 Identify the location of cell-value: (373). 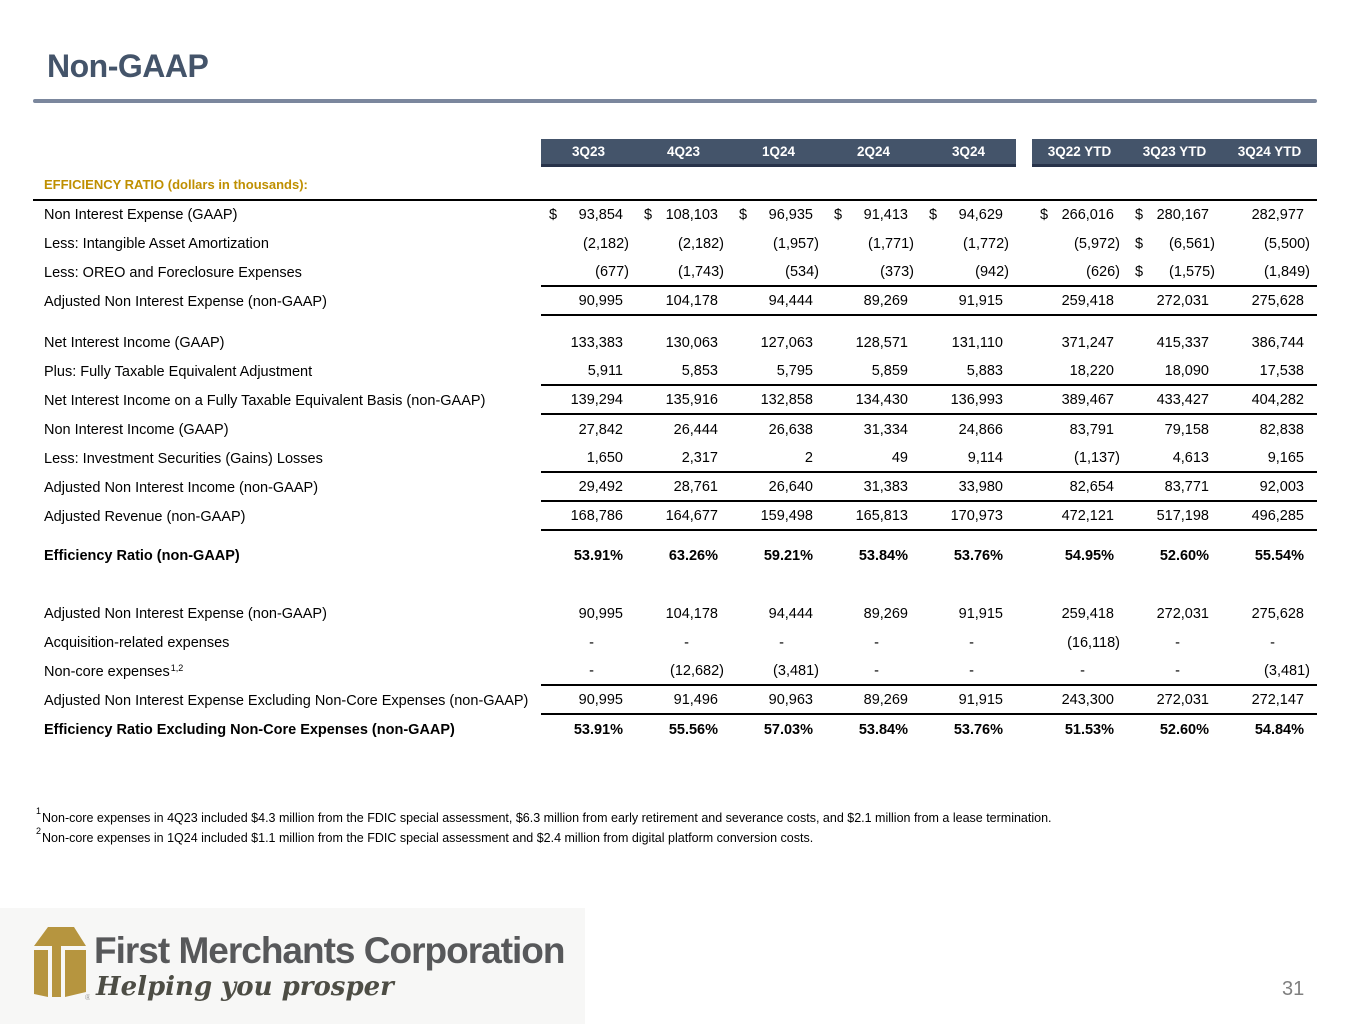
(873, 272).